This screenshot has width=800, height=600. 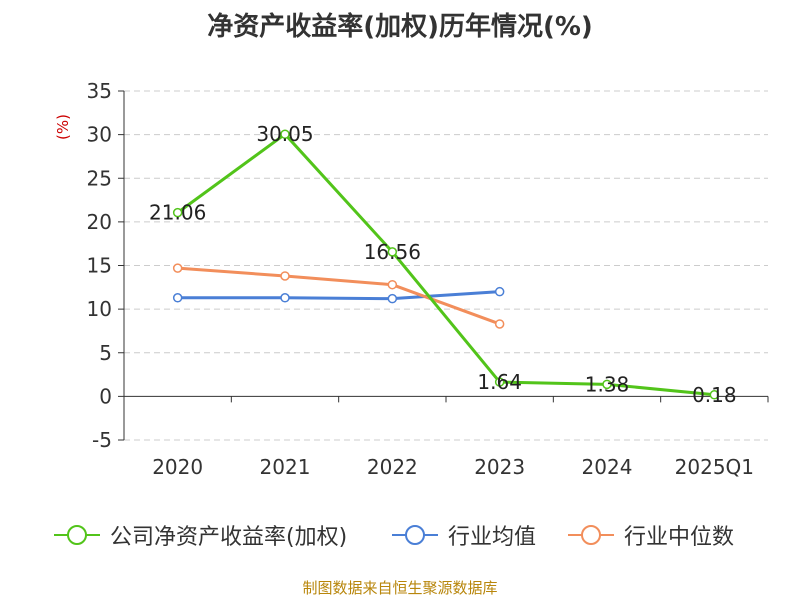 I want to click on y-tick-label: 25, so click(x=99, y=178).